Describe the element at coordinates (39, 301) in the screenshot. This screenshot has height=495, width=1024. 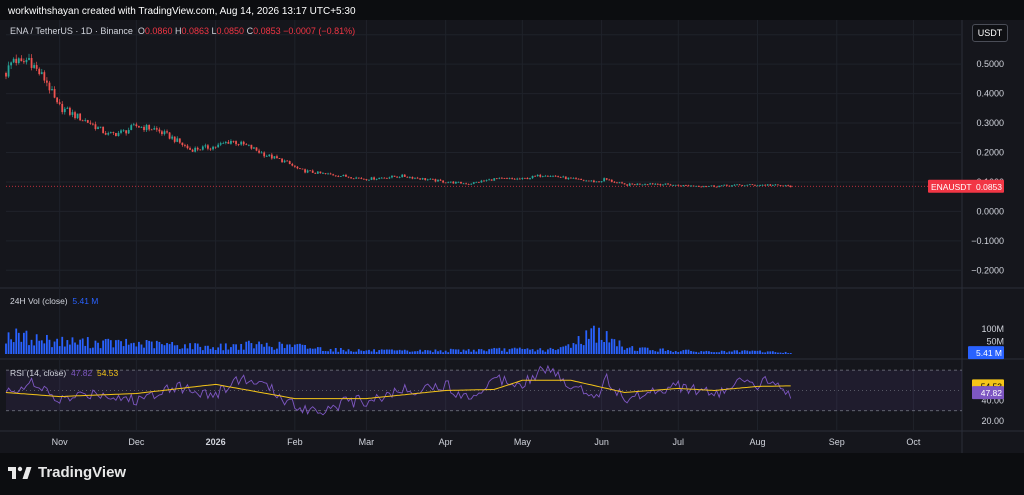
I see `volume-label: 24H Vol (close)` at that location.